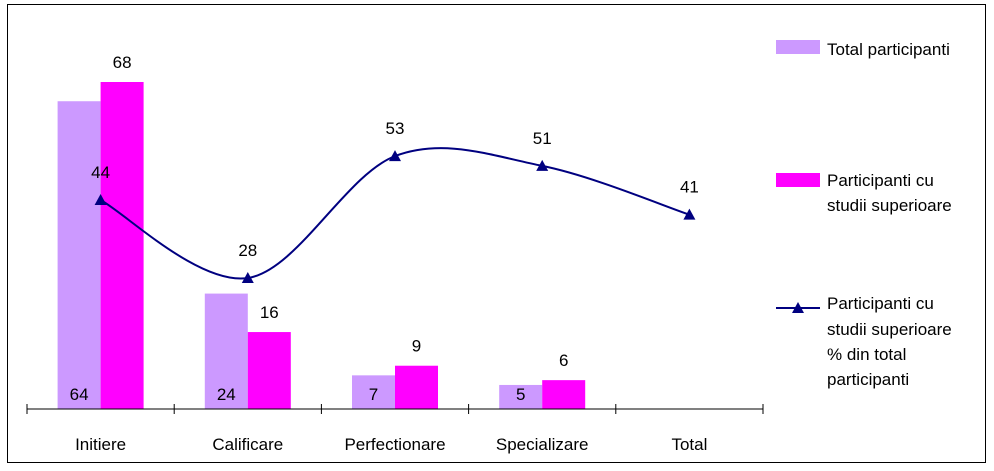 The height and width of the screenshot is (471, 994). I want to click on legend-swatch-superioare, so click(798, 180).